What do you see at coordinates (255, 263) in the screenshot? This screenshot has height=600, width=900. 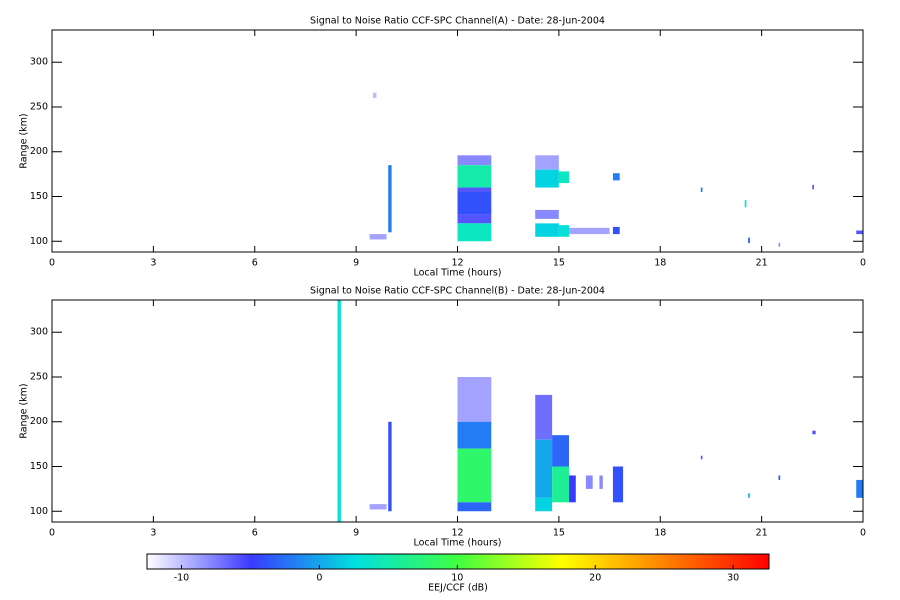 I see `x-tick-label: 6` at bounding box center [255, 263].